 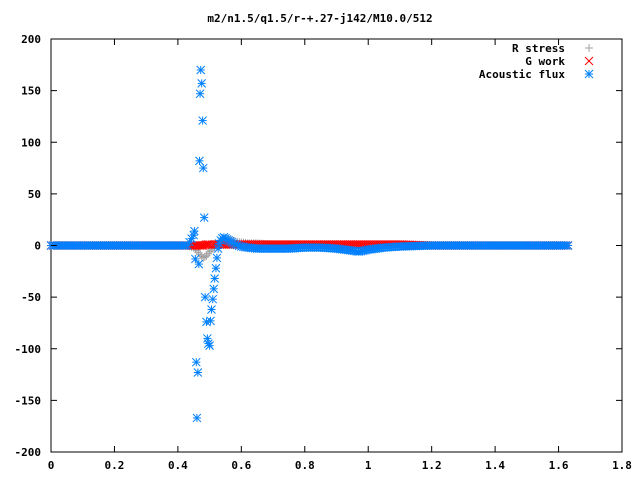 What do you see at coordinates (34, 194) in the screenshot?
I see `y-tick-label: 50` at bounding box center [34, 194].